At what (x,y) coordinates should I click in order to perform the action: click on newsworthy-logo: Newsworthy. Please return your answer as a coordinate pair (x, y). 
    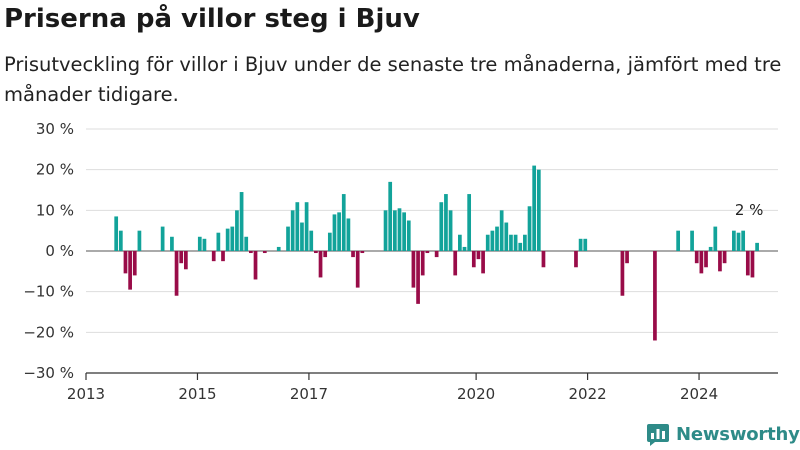
    Looking at the image, I should click on (723, 434).